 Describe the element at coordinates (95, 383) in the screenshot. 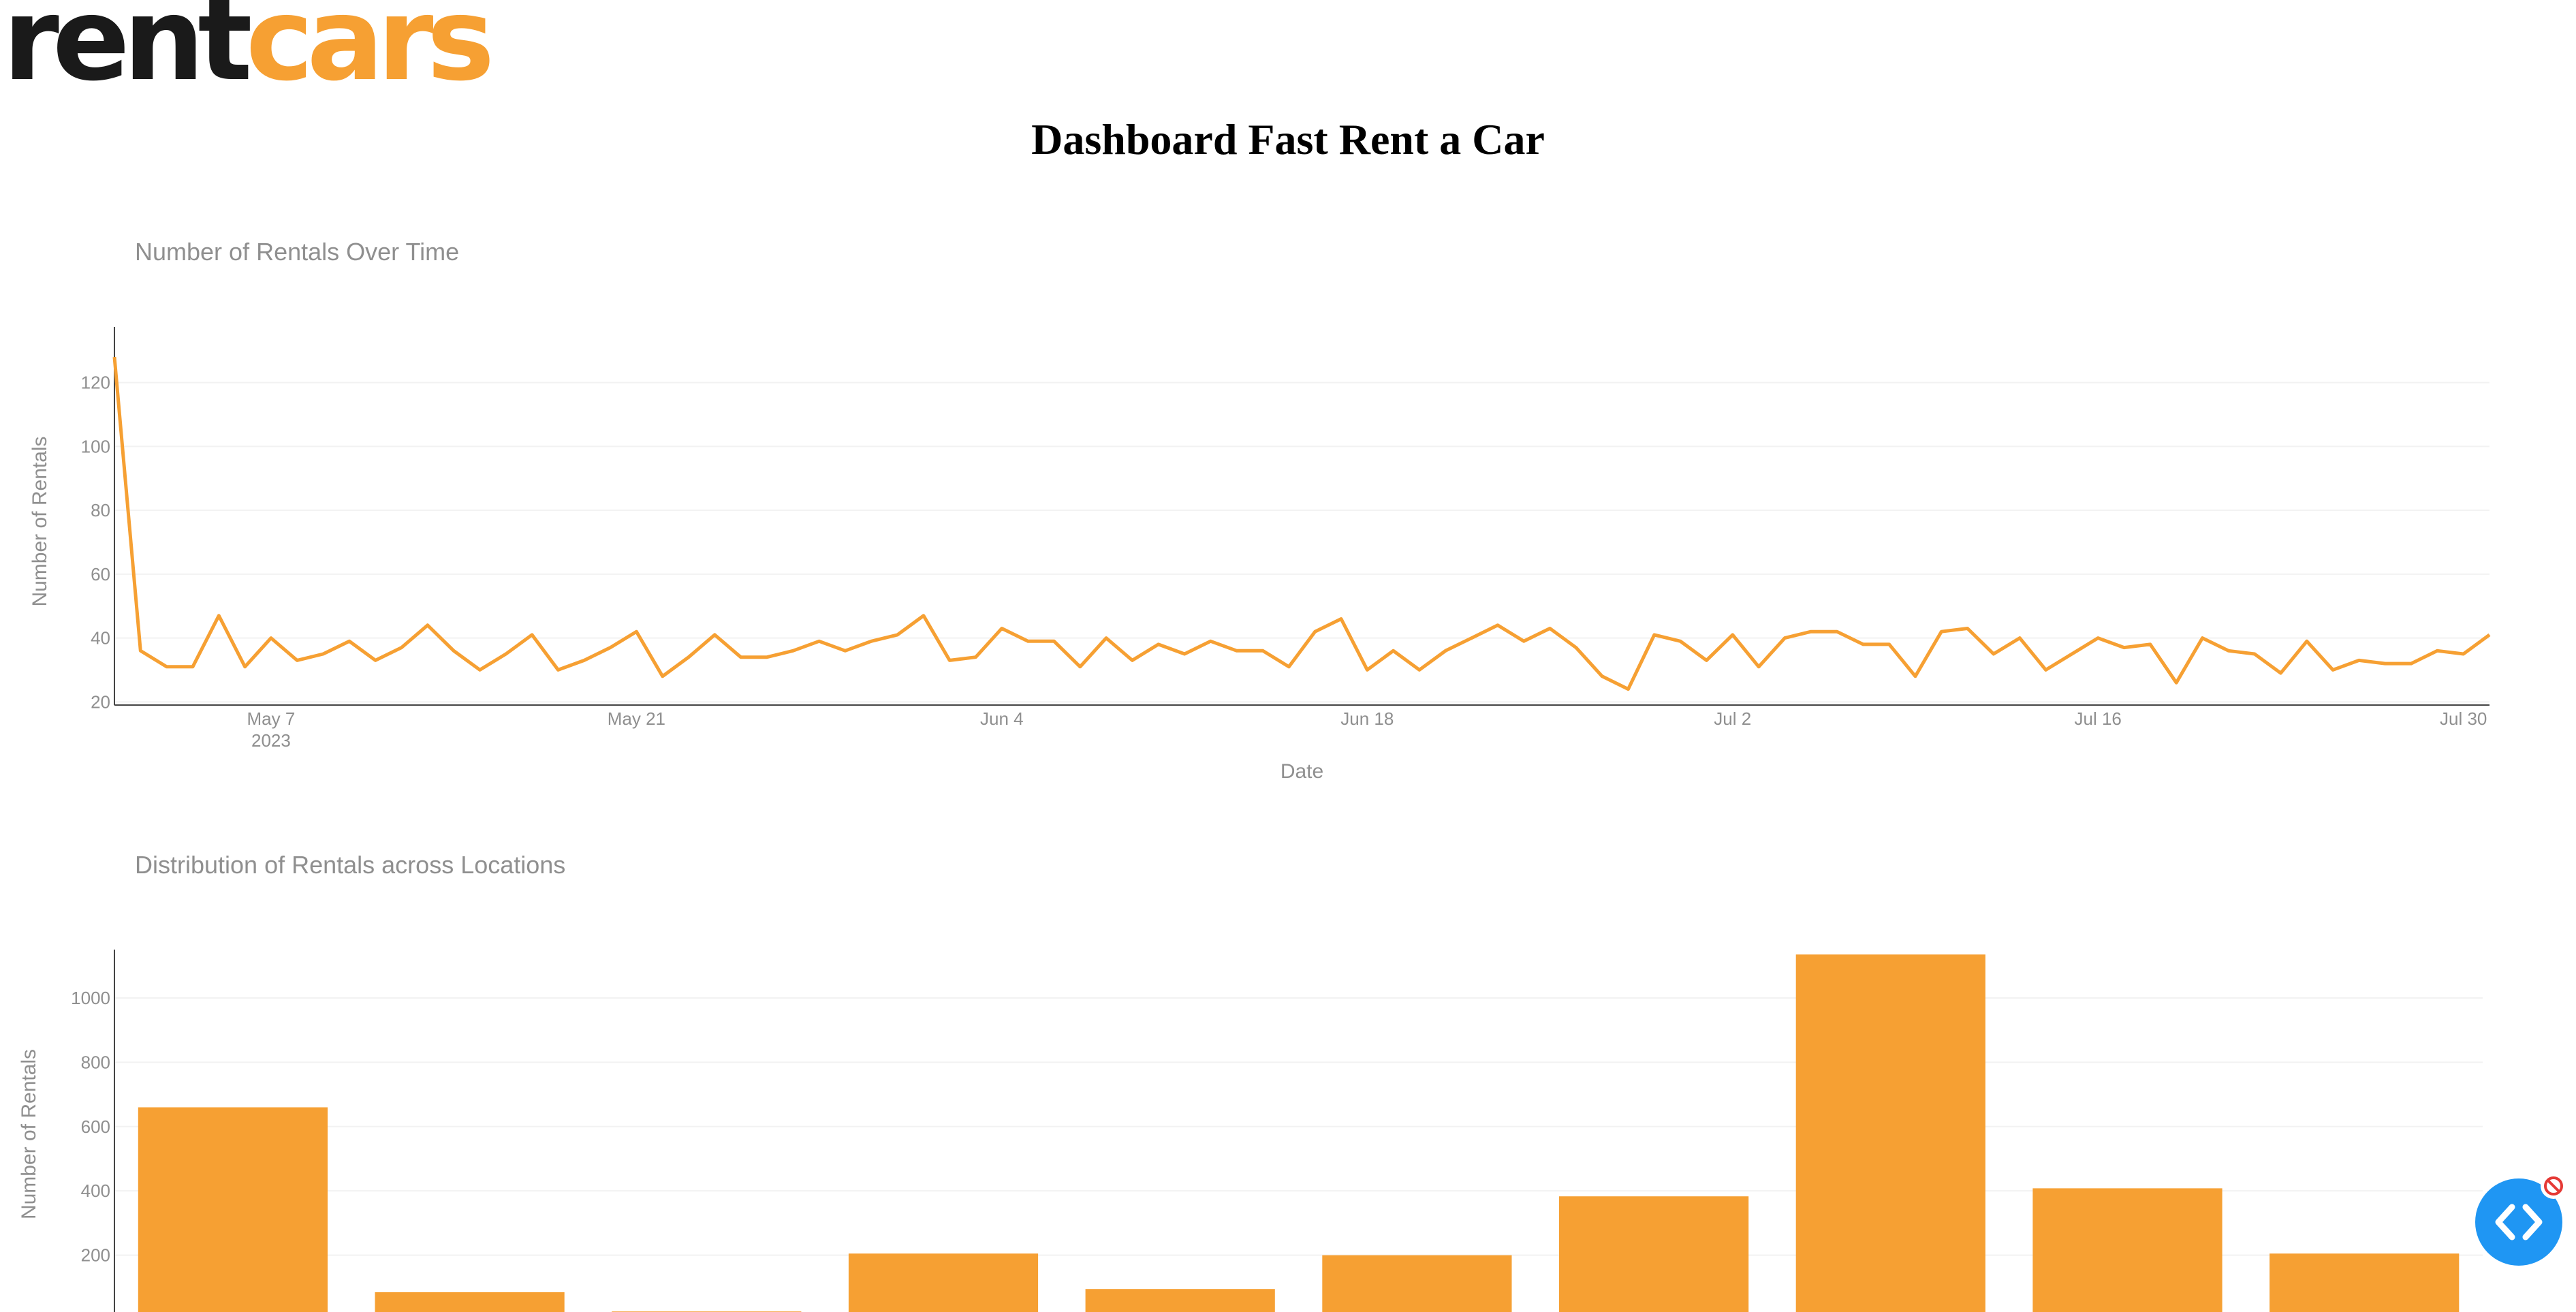

I see `y-tick-label: 120` at that location.